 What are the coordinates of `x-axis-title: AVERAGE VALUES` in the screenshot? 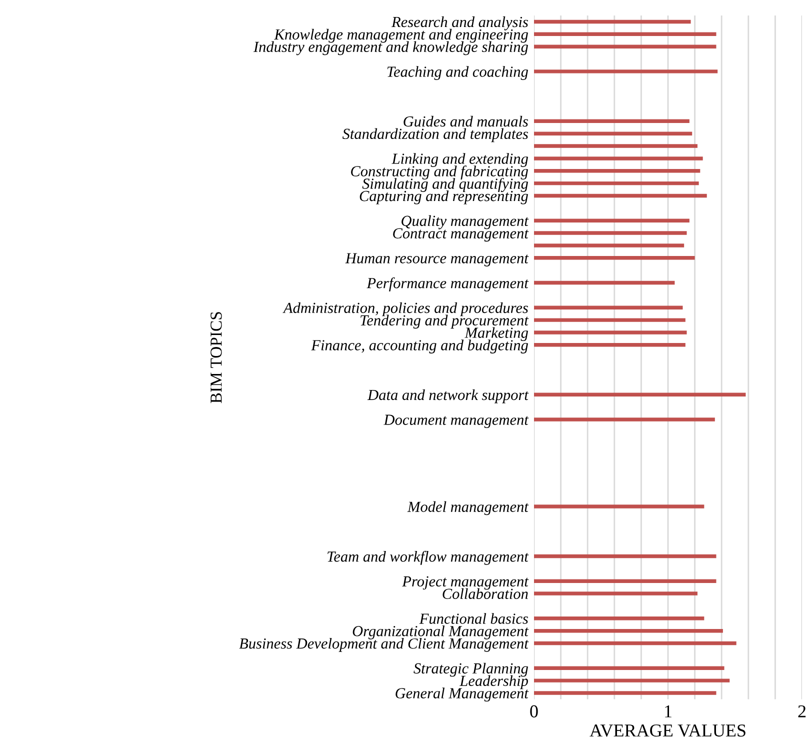 It's located at (668, 730).